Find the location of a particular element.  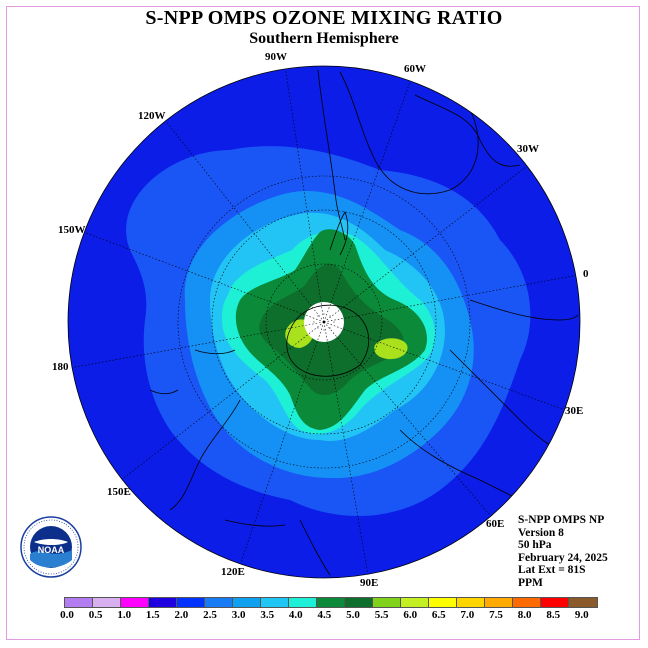

colorbar-tick-label: 2.5 is located at coordinates (210, 615).